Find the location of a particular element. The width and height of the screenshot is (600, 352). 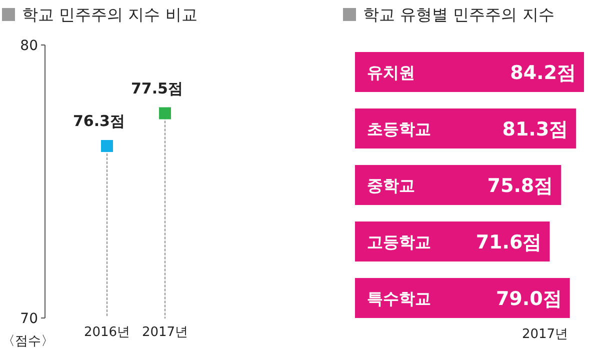

data-label: 84.2점 is located at coordinates (543, 73).